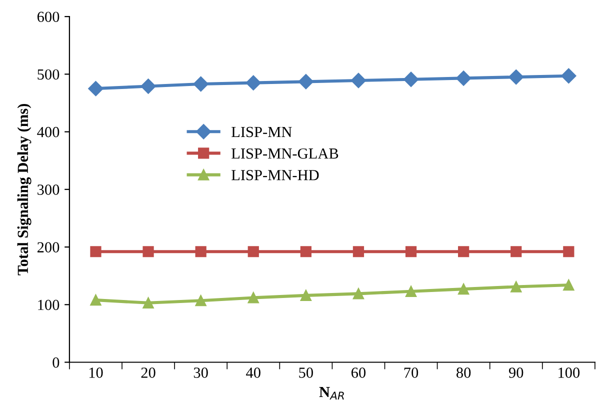  Describe the element at coordinates (358, 373) in the screenshot. I see `x-tick-label: 60` at that location.